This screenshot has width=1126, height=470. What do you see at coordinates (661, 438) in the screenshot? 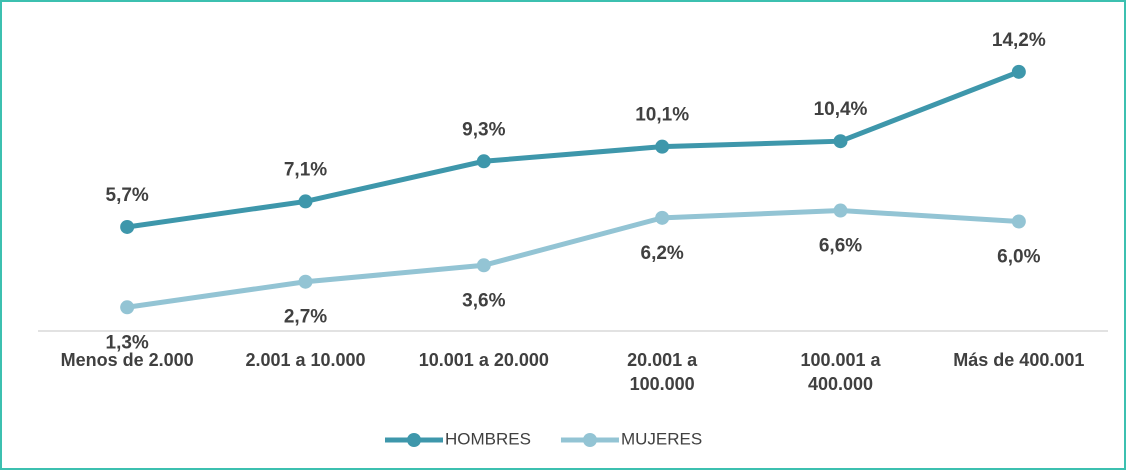
I see `legend-label: MUJERES` at bounding box center [661, 438].